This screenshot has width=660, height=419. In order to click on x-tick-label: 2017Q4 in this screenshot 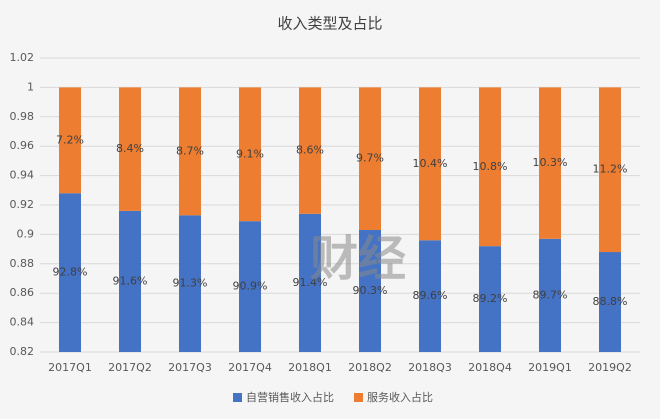, I will do `click(250, 367)`.